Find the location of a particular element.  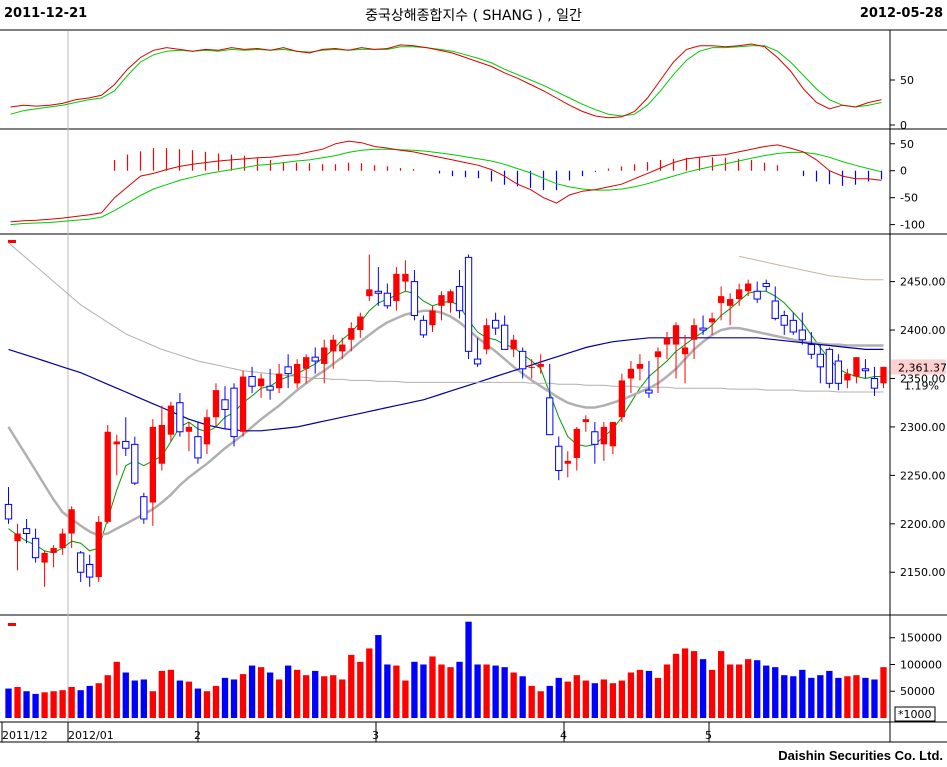

price-tick-label: 2400.00 is located at coordinates (923, 330).